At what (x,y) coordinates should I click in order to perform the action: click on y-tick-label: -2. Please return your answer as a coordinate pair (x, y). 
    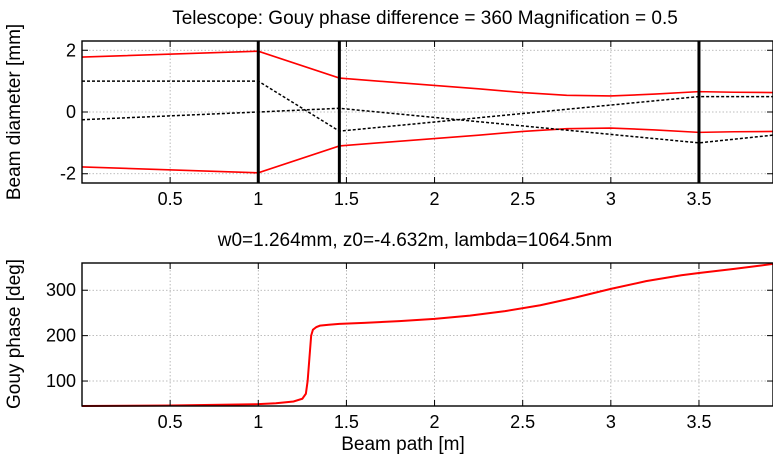
    Looking at the image, I should click on (68, 174).